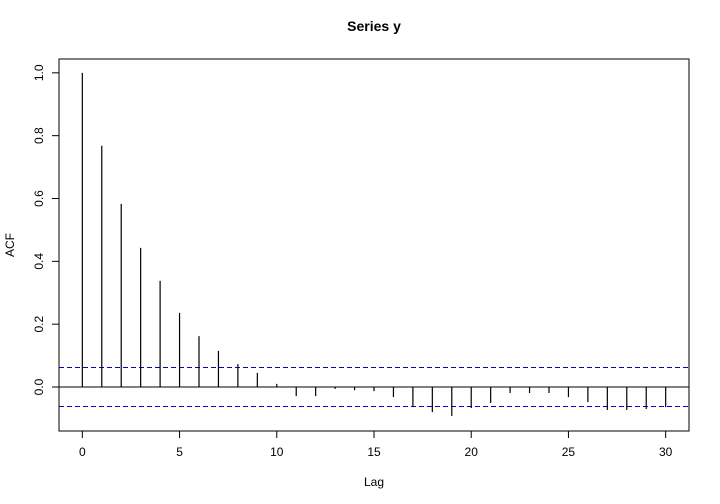  I want to click on x-tick-label: 5, so click(179, 452).